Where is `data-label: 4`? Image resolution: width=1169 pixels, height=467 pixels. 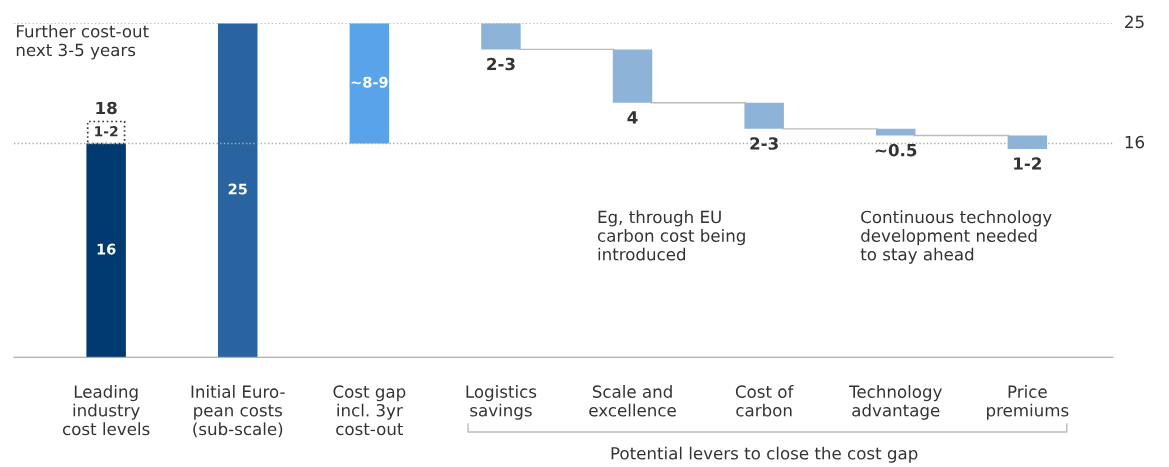
data-label: 4 is located at coordinates (632, 117).